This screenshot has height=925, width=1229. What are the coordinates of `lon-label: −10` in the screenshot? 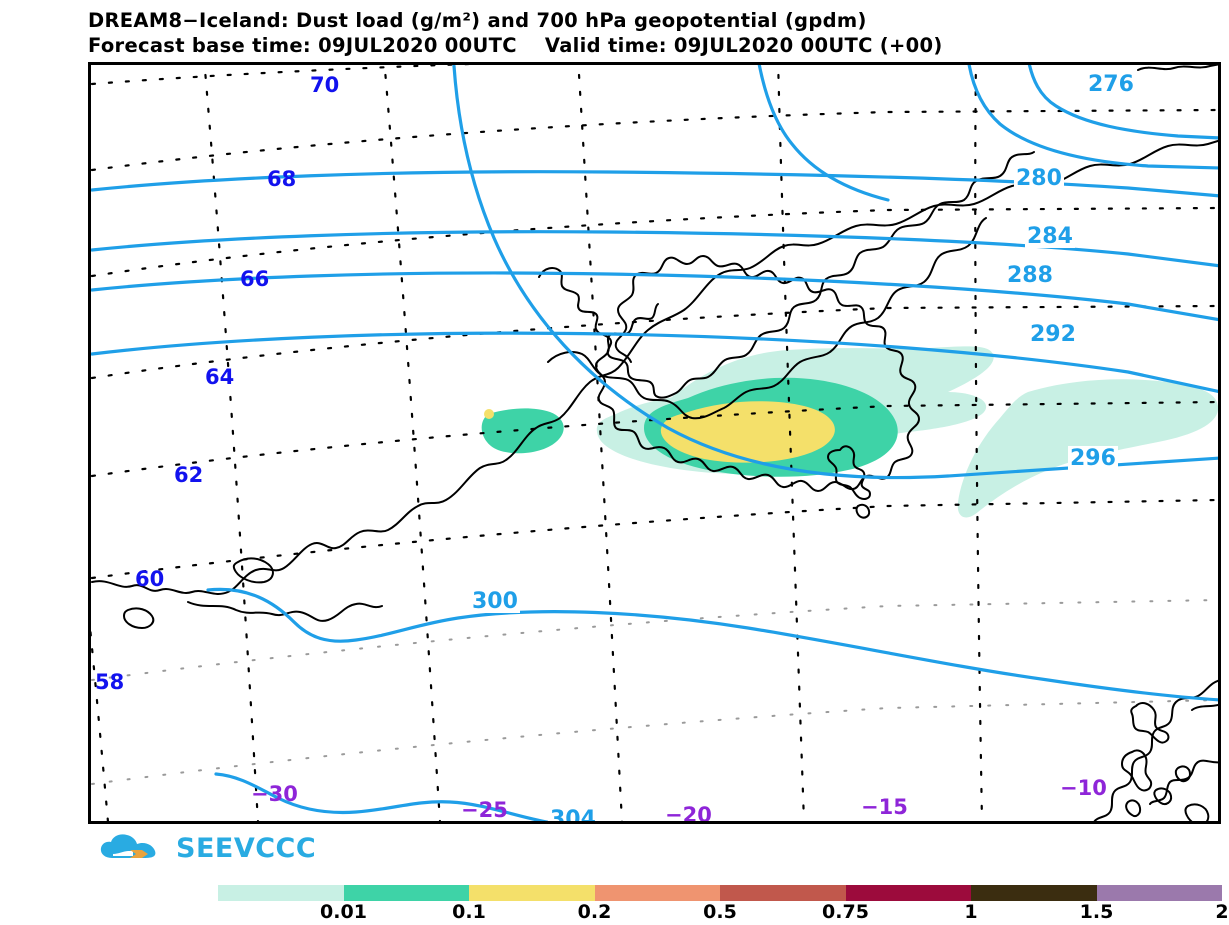 It's located at (1083, 788).